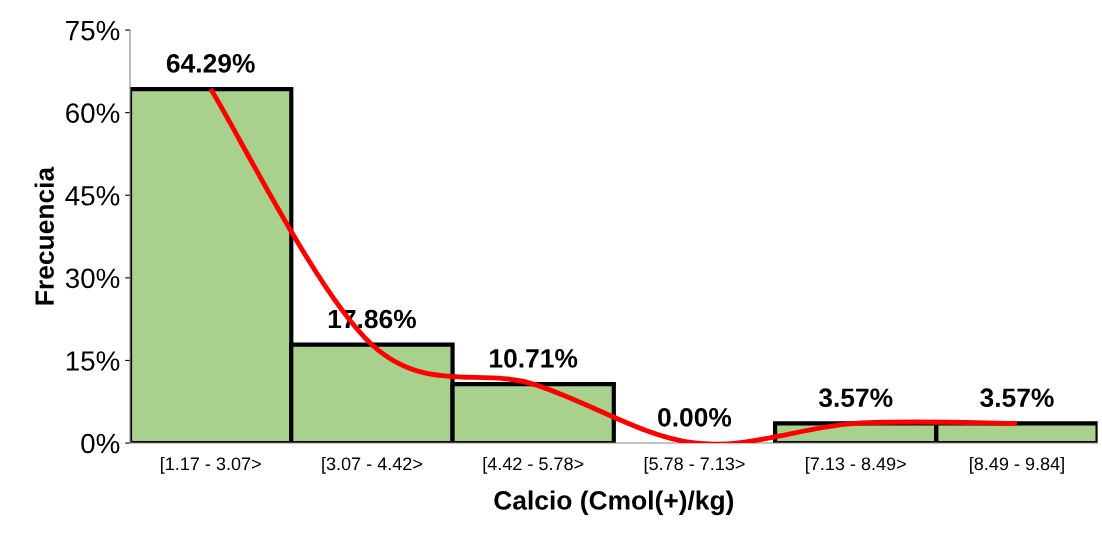  I want to click on x-tick-label: [5.78 - 7.13>, so click(694, 465).